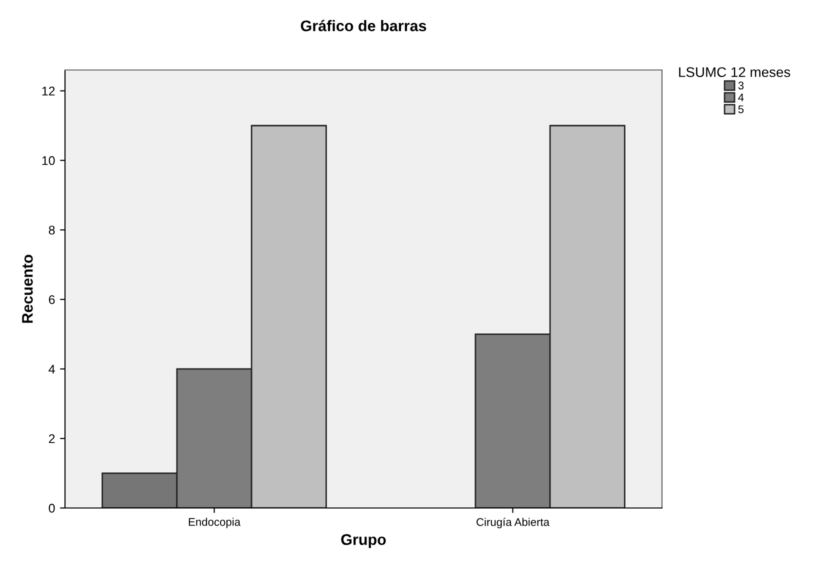  I want to click on x-tick-label: Endocopia, so click(214, 523).